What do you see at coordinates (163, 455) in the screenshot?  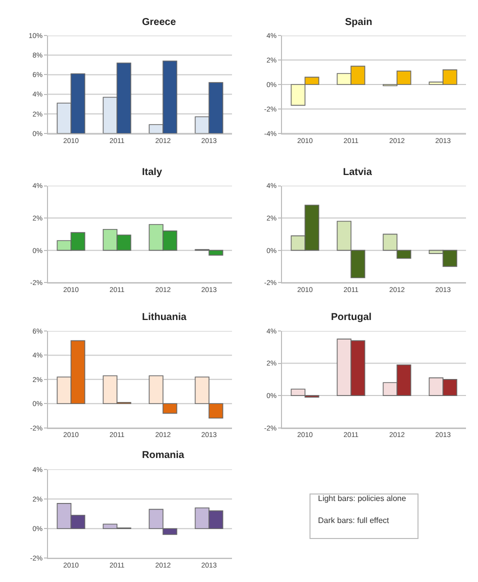 I see `chart-title: Romania` at bounding box center [163, 455].